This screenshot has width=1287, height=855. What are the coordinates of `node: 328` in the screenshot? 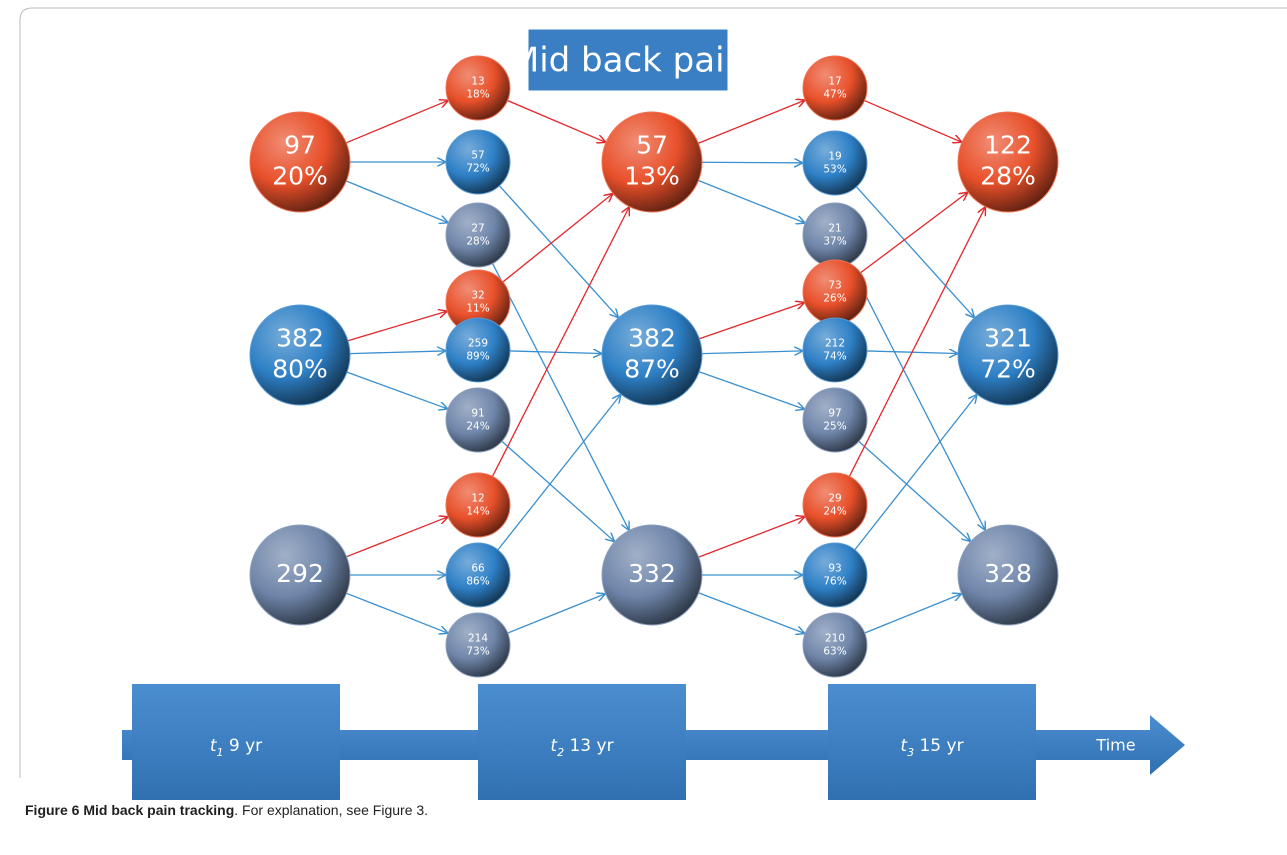 It's located at (1008, 575).